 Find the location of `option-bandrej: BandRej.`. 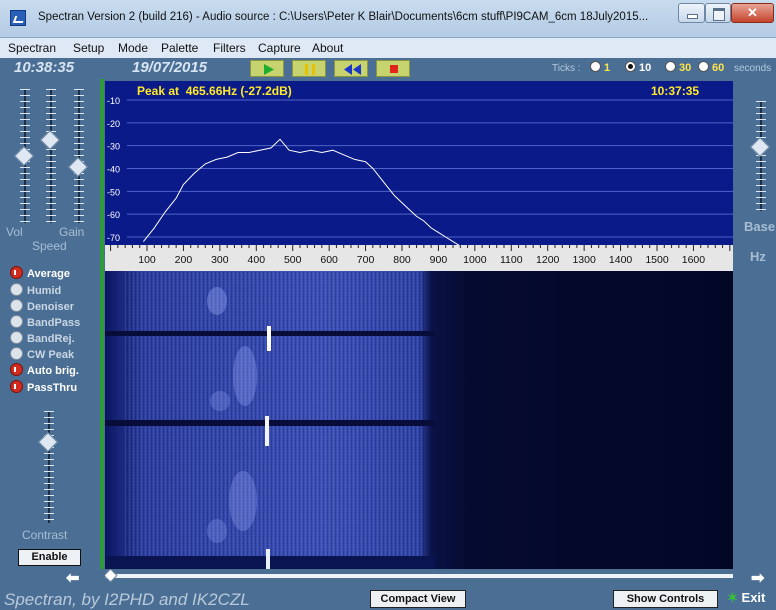

option-bandrej: BandRej. is located at coordinates (42, 339).